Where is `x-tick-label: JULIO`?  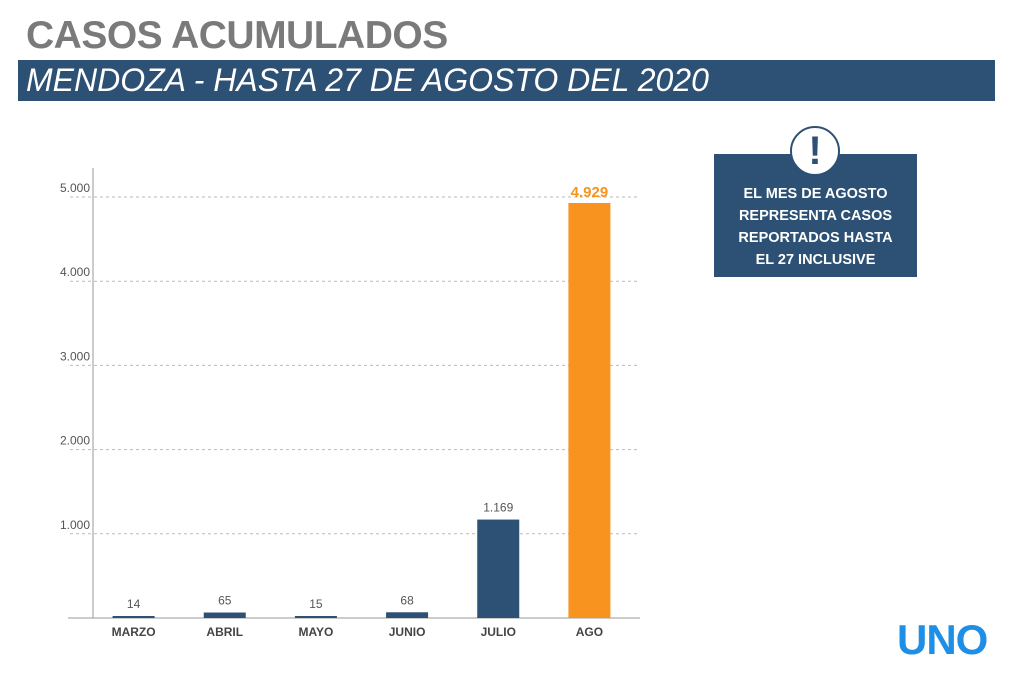
x-tick-label: JULIO is located at coordinates (498, 632).